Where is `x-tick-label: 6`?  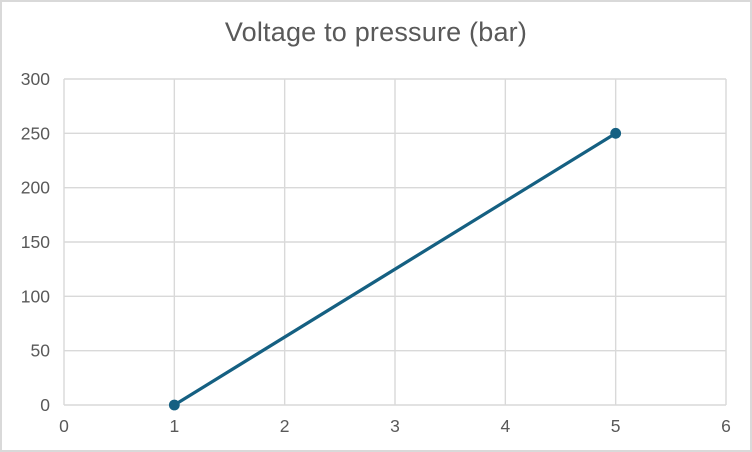 x-tick-label: 6 is located at coordinates (726, 426).